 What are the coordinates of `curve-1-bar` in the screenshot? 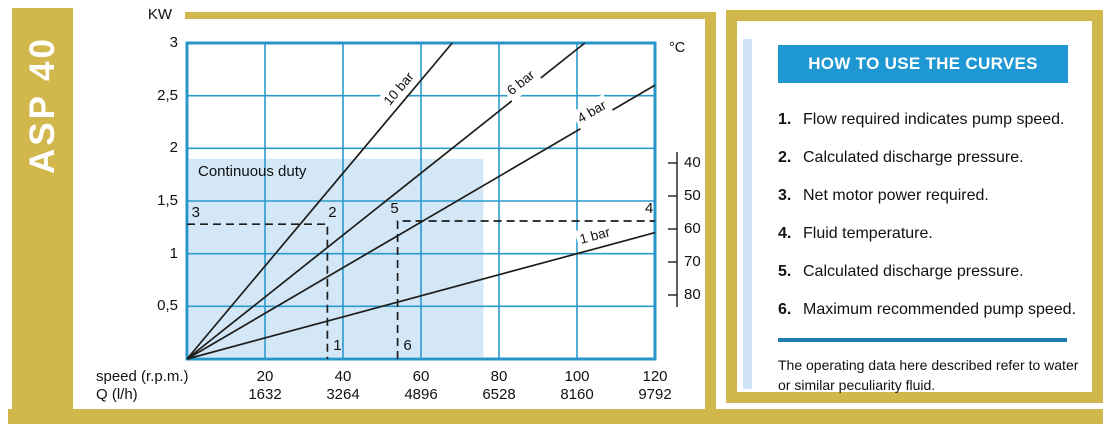 It's located at (421, 295).